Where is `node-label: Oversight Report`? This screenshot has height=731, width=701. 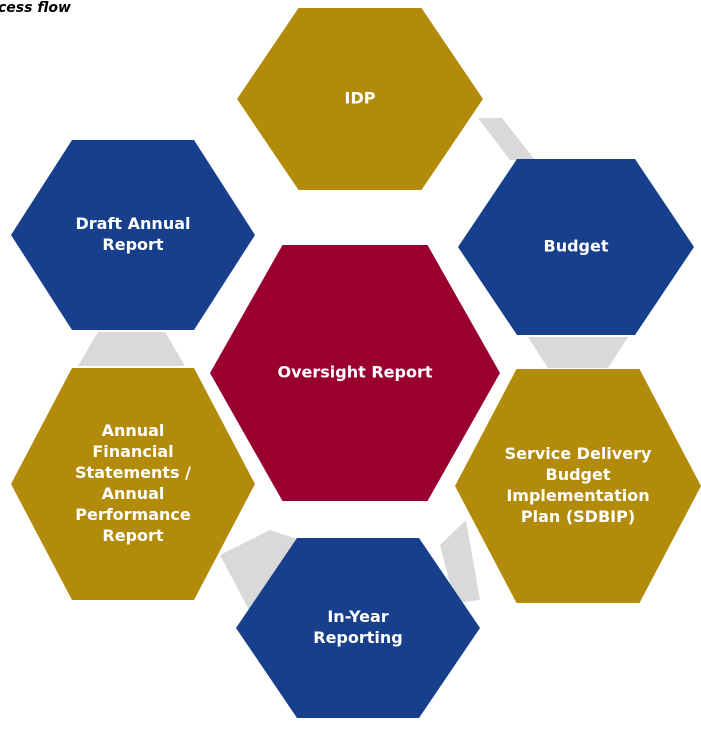 node-label: Oversight Report is located at coordinates (355, 372).